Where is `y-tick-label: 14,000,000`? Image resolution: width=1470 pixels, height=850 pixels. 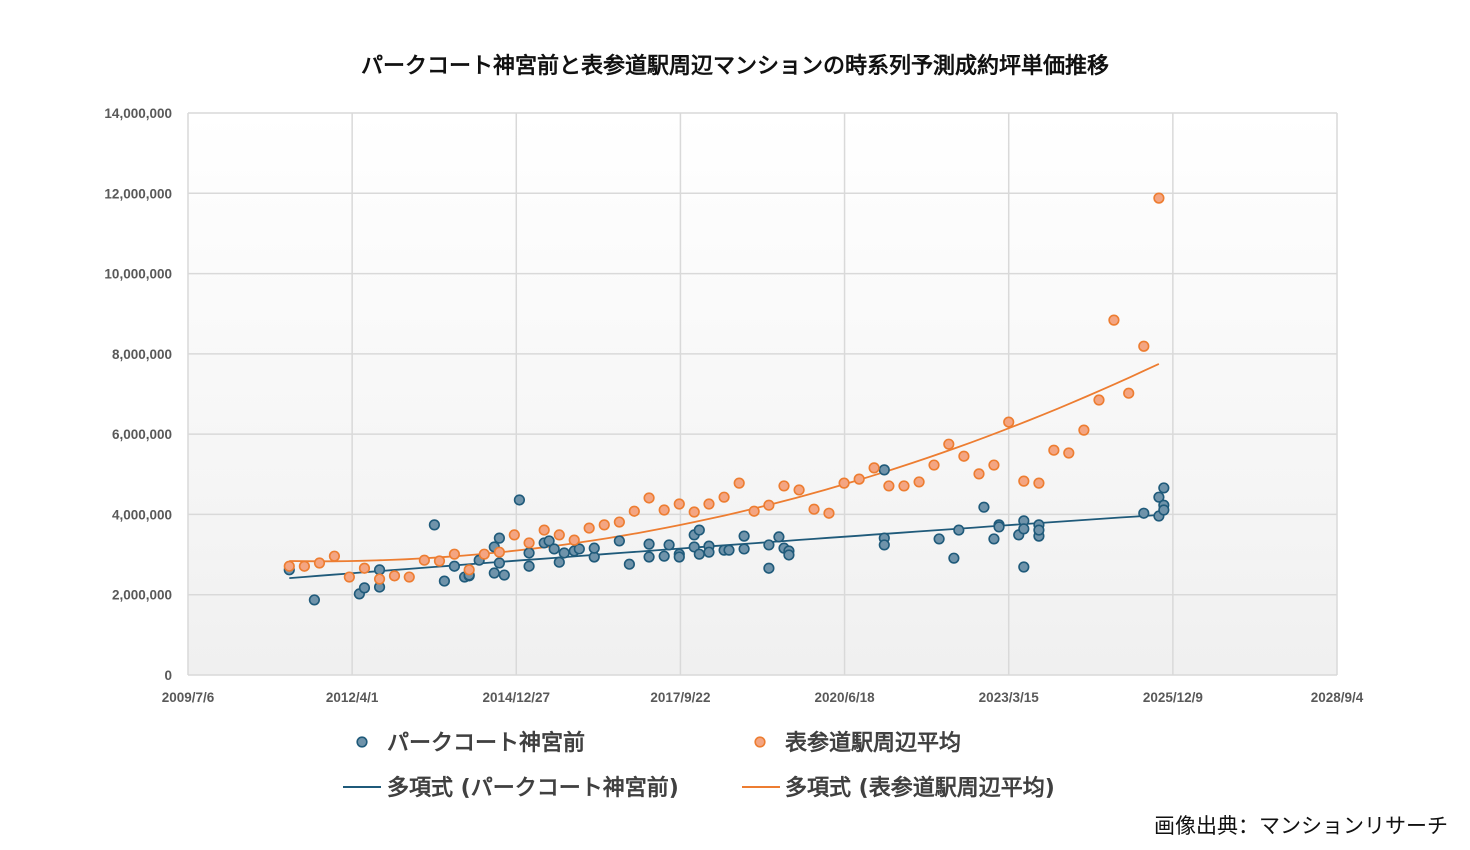
y-tick-label: 14,000,000 is located at coordinates (138, 113).